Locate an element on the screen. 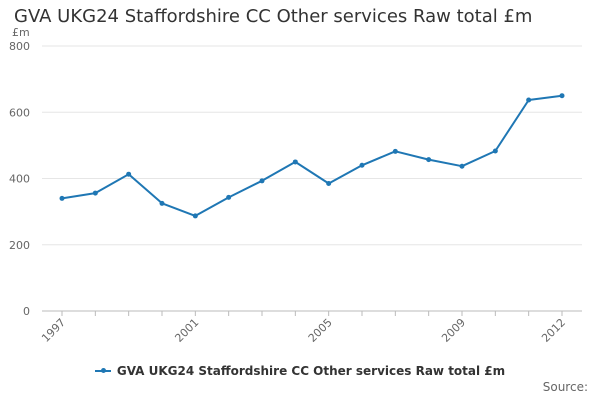  source-label: Source: is located at coordinates (565, 387).